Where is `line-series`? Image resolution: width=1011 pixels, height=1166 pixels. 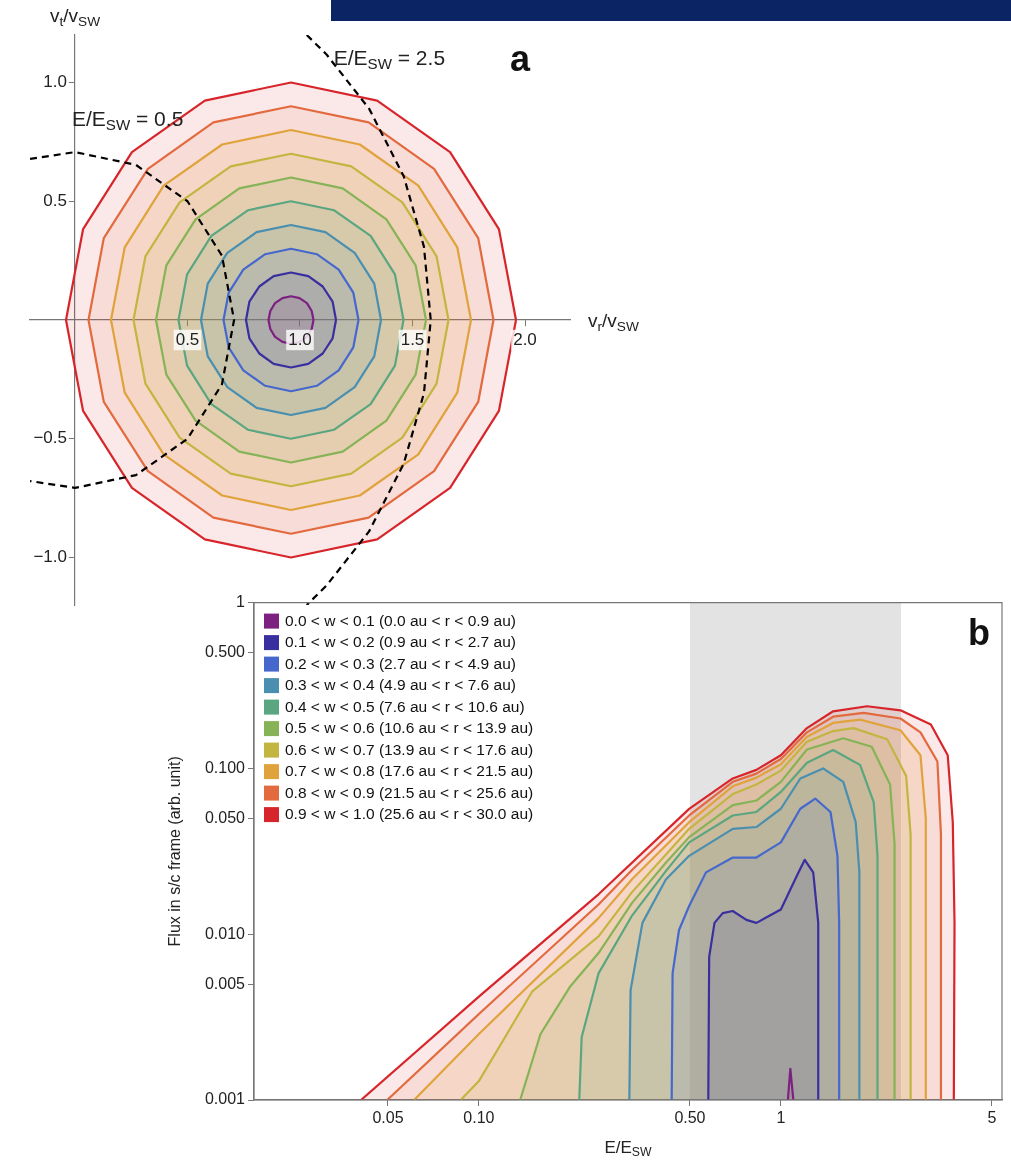 line-series is located at coordinates (133, 320).